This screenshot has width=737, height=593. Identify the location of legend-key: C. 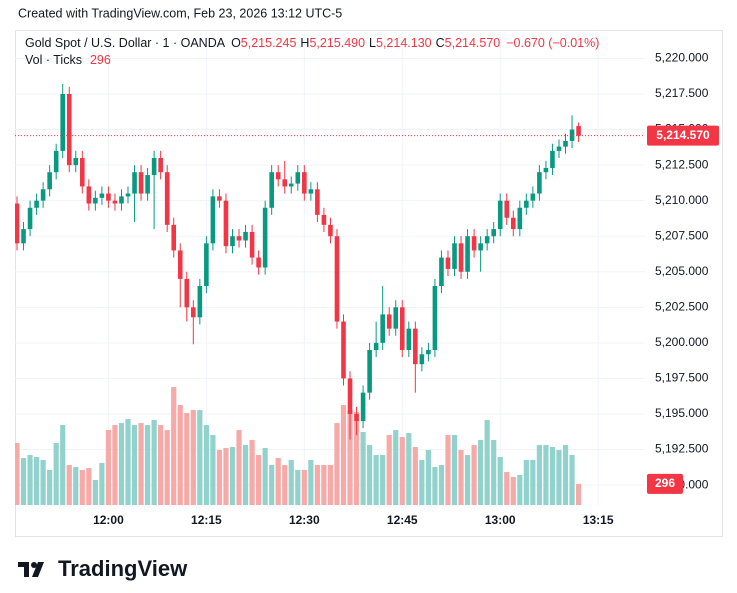
(440, 43).